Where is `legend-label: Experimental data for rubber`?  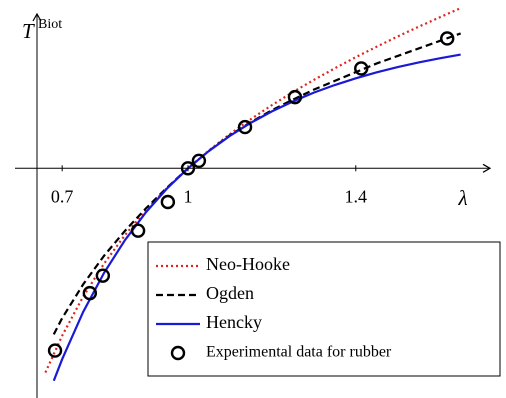 legend-label: Experimental data for rubber is located at coordinates (299, 352).